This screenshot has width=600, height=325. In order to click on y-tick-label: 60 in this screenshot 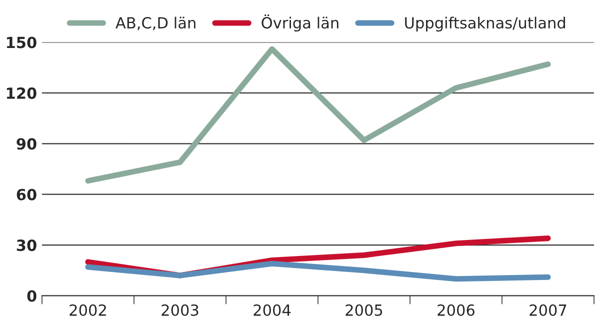, I will do `click(26, 194)`.